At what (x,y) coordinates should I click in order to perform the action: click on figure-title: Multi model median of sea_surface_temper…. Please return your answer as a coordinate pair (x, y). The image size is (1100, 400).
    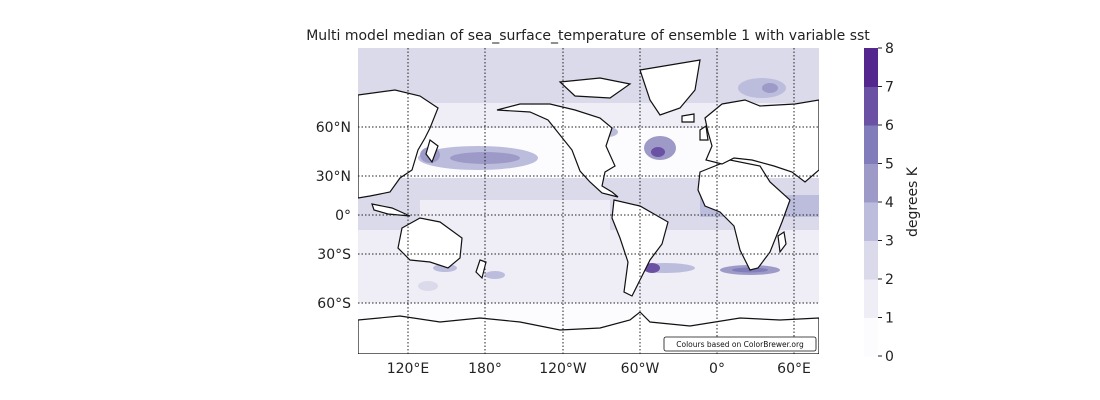
    Looking at the image, I should click on (588, 36).